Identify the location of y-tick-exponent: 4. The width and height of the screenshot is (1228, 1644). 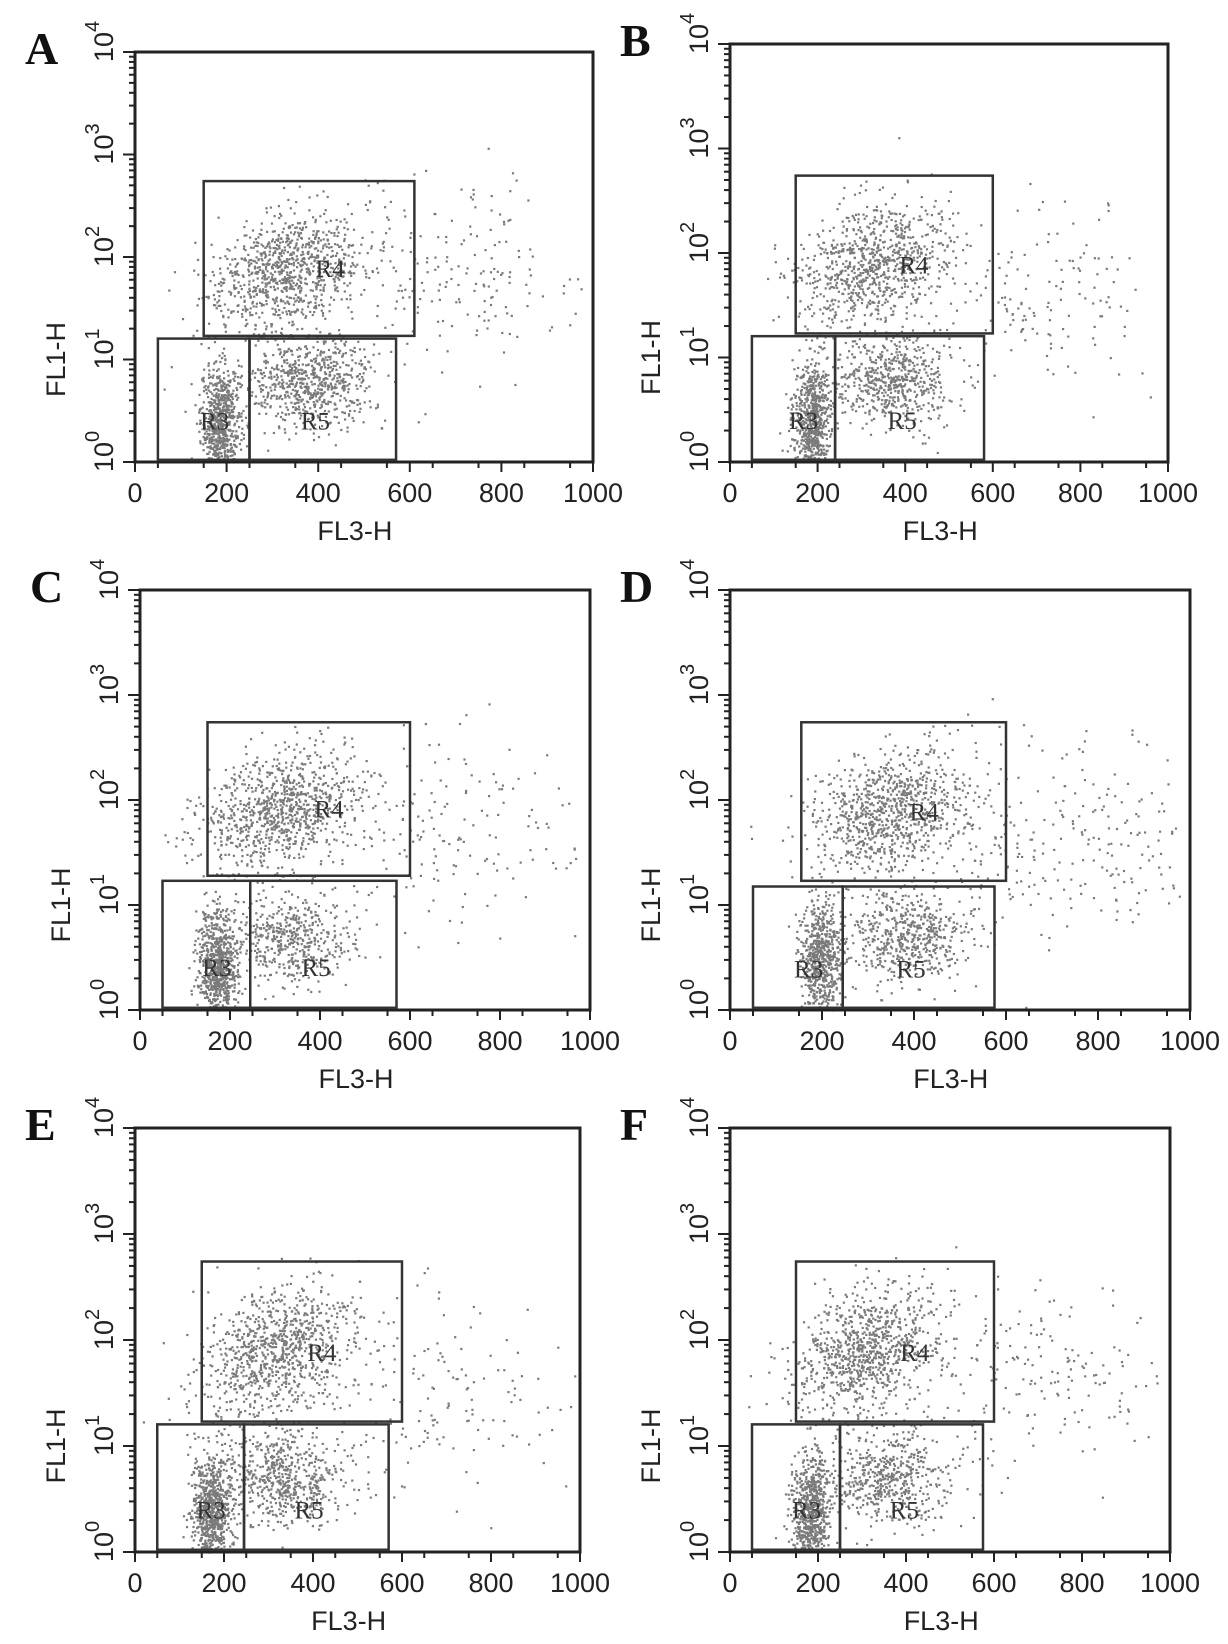
(688, 18).